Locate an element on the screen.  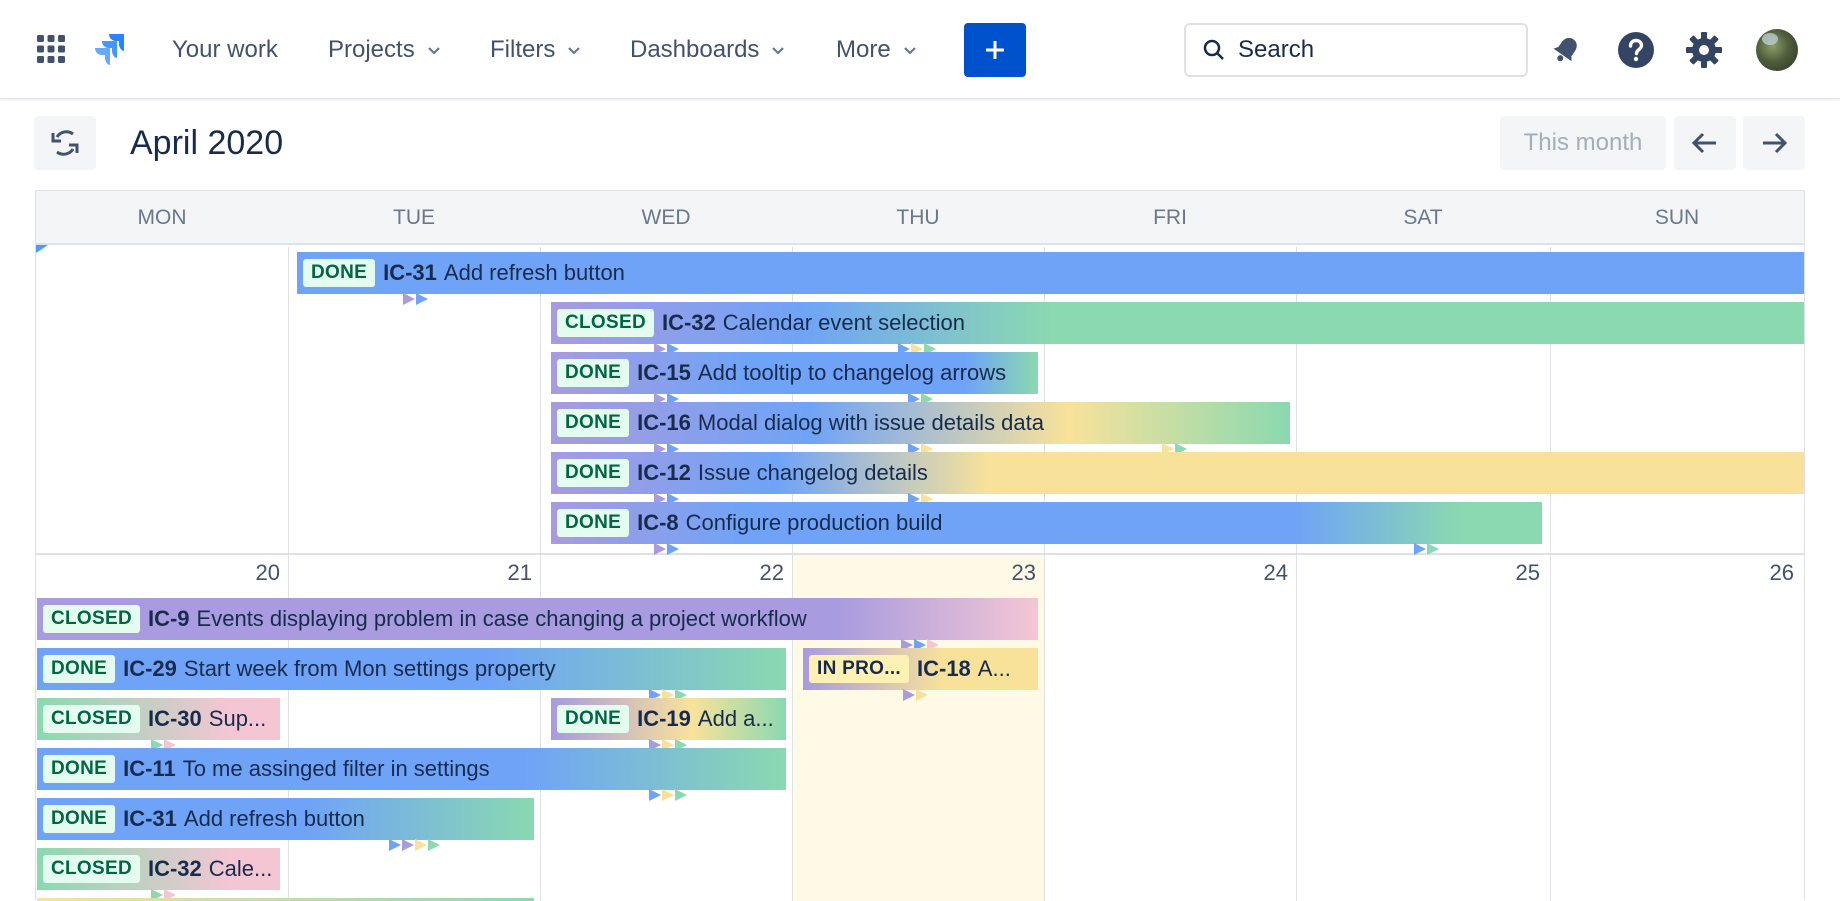
gear-icon is located at coordinates (1704, 50).